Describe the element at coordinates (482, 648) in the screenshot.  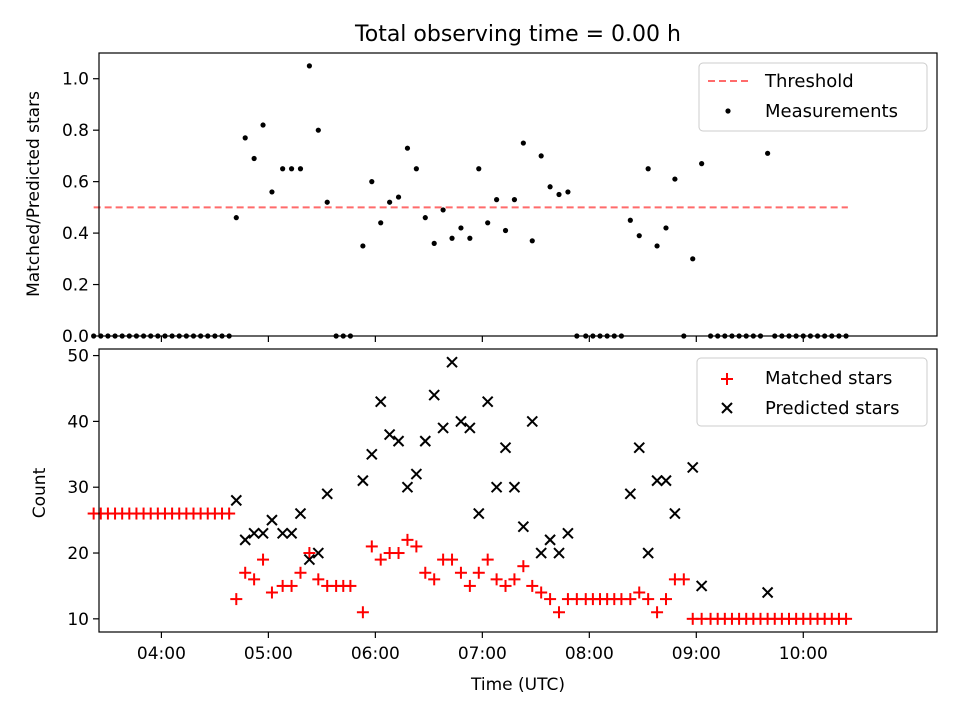
I see `count-x-axis: 04:00 05:00 06:00 07:00 08:00 09:00 10:00` at that location.